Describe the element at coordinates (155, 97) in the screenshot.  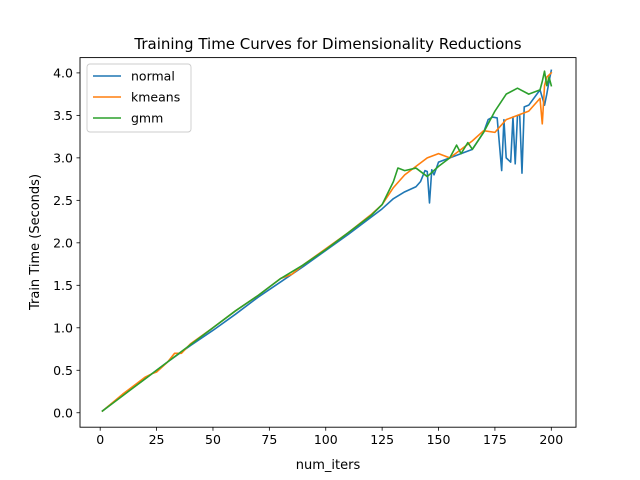
I see `legend-label-kmeans: kmeans` at that location.